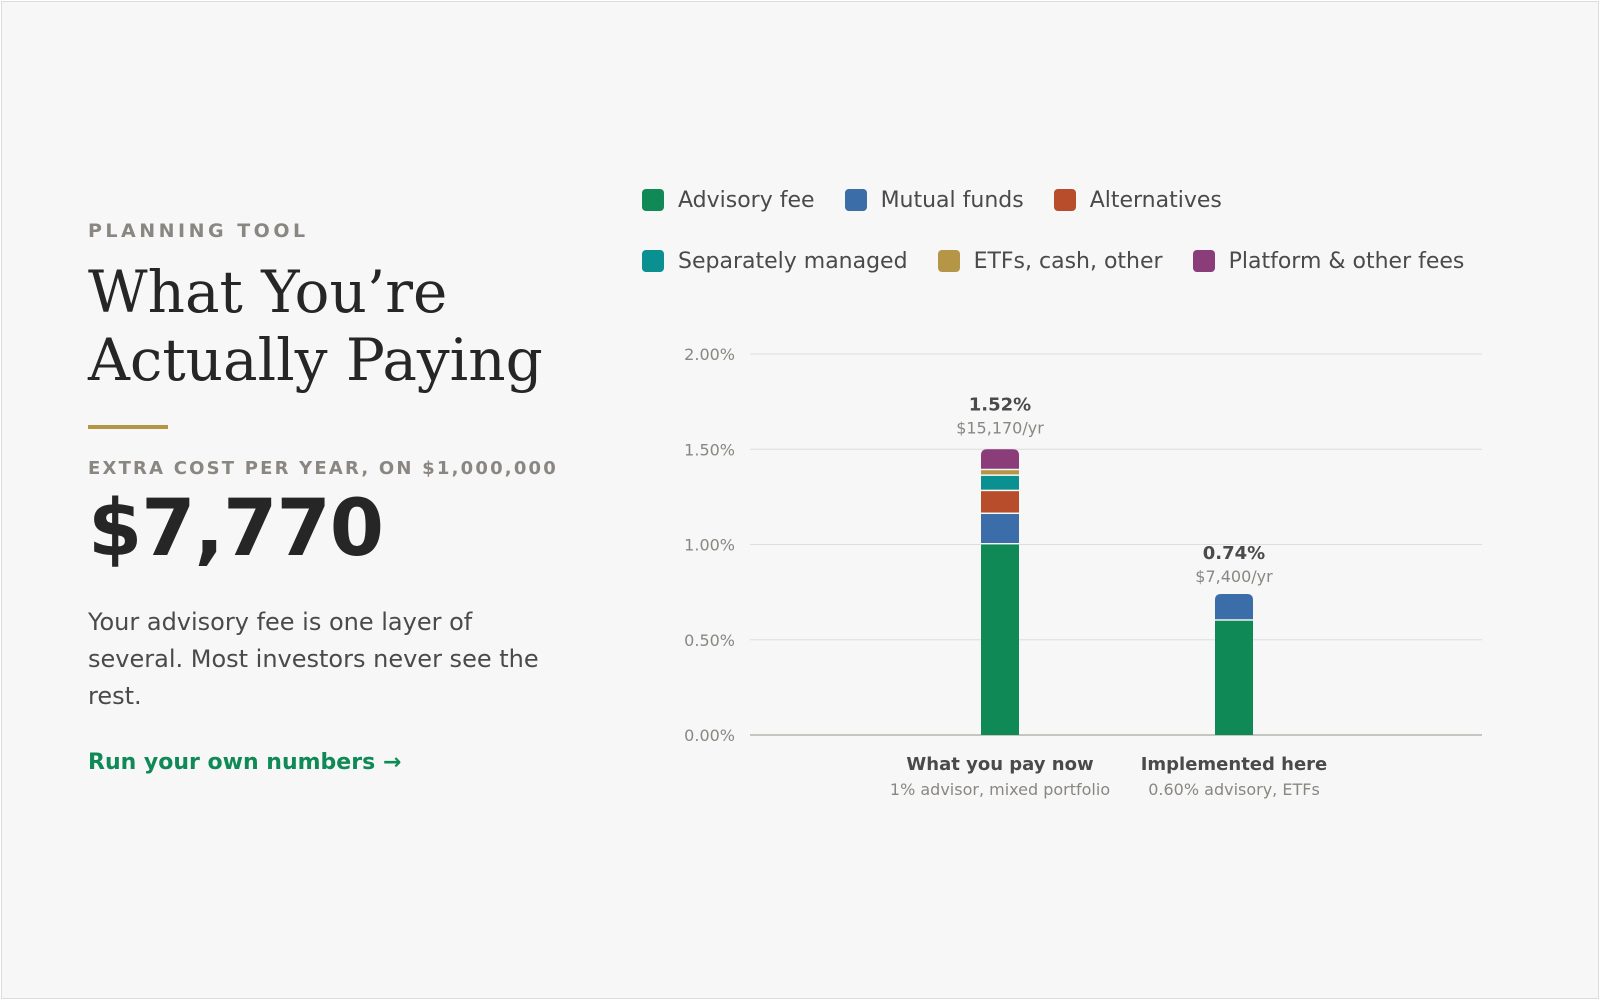 The width and height of the screenshot is (1600, 1000). I want to click on legend-item-separately-managed: Separately managed, so click(775, 261).